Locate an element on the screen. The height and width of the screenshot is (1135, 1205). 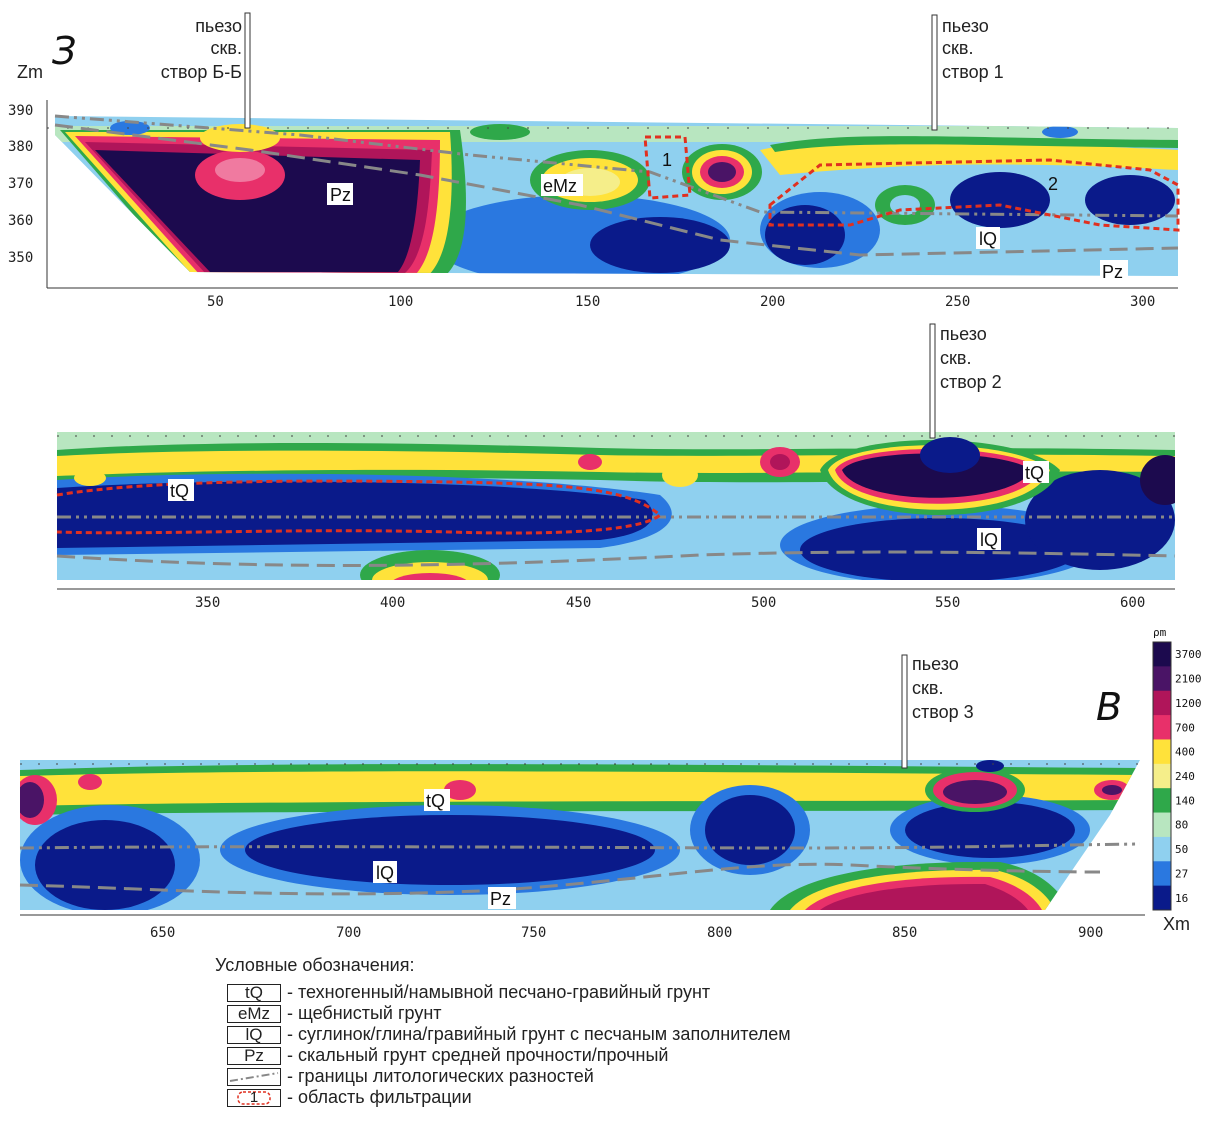
z-tick: 360 is located at coordinates (20, 221).